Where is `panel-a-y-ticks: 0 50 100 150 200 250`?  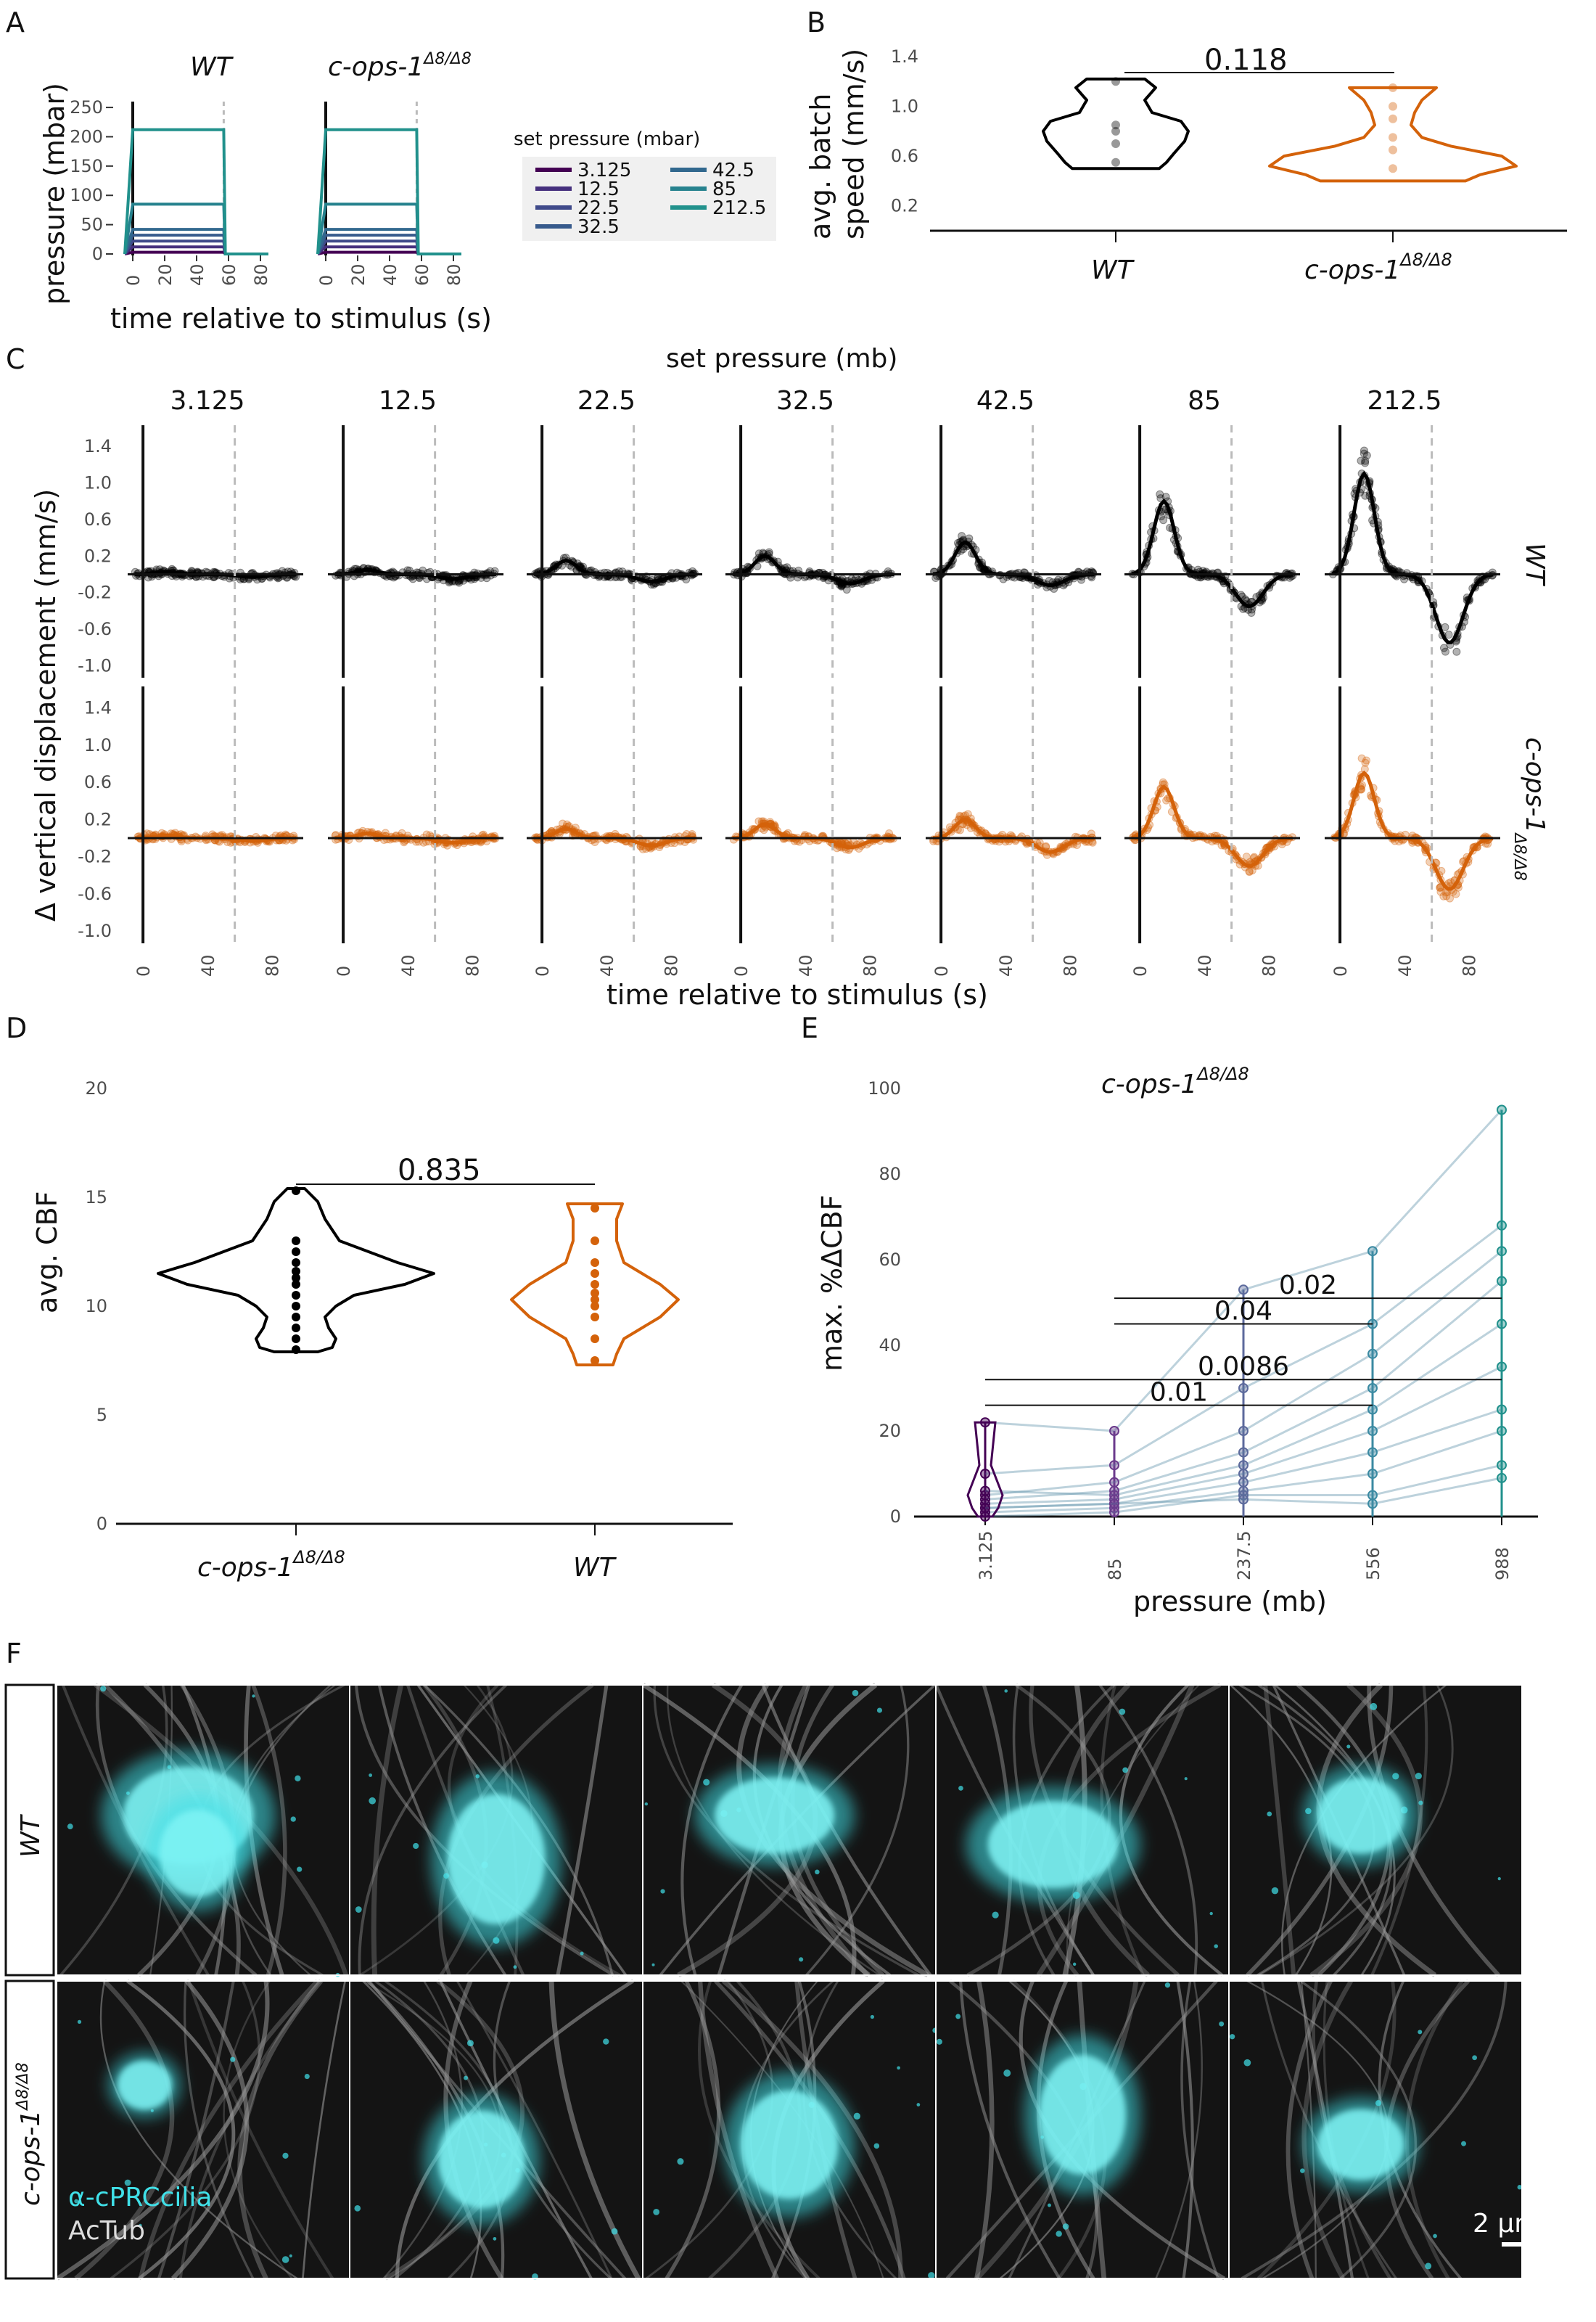 panel-a-y-ticks: 0 50 100 150 200 250 is located at coordinates (91, 180).